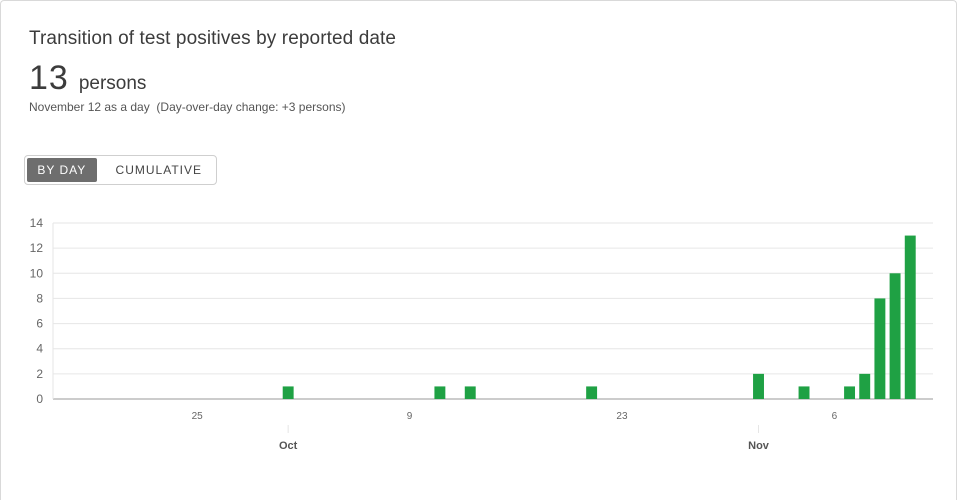 The width and height of the screenshot is (959, 500). Describe the element at coordinates (158, 170) in the screenshot. I see `cumulative-button: CUMULATIVE` at that location.